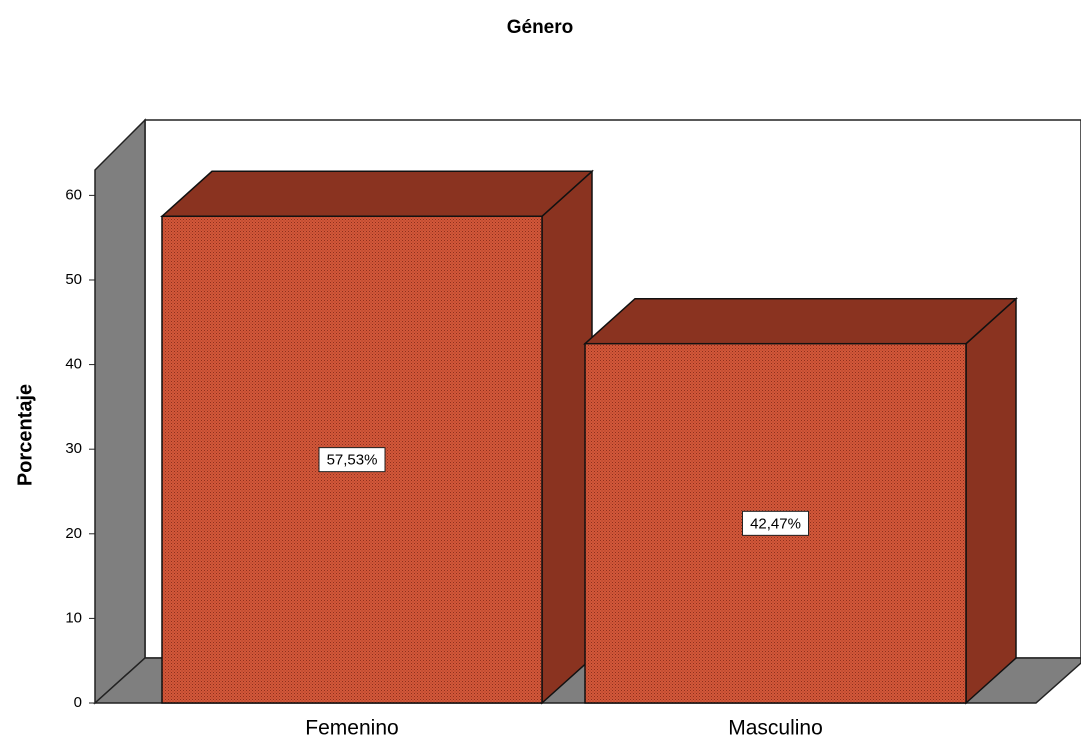  Describe the element at coordinates (120, 411) in the screenshot. I see `side-wall` at that location.